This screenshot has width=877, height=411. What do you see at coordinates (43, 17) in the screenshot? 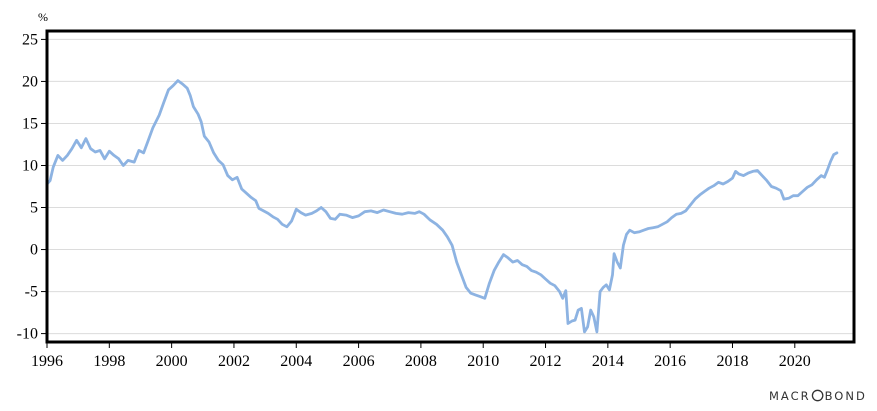
I see `y-axis-unit-label: %` at bounding box center [43, 17].